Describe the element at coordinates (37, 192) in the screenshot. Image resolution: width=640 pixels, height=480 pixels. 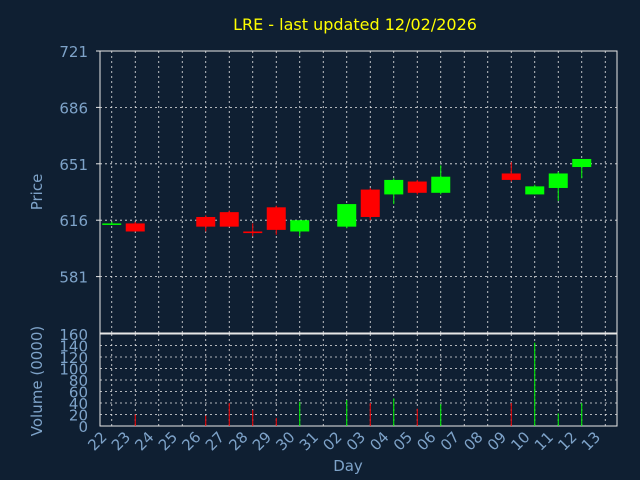
I see `price-axis-label: Price` at that location.